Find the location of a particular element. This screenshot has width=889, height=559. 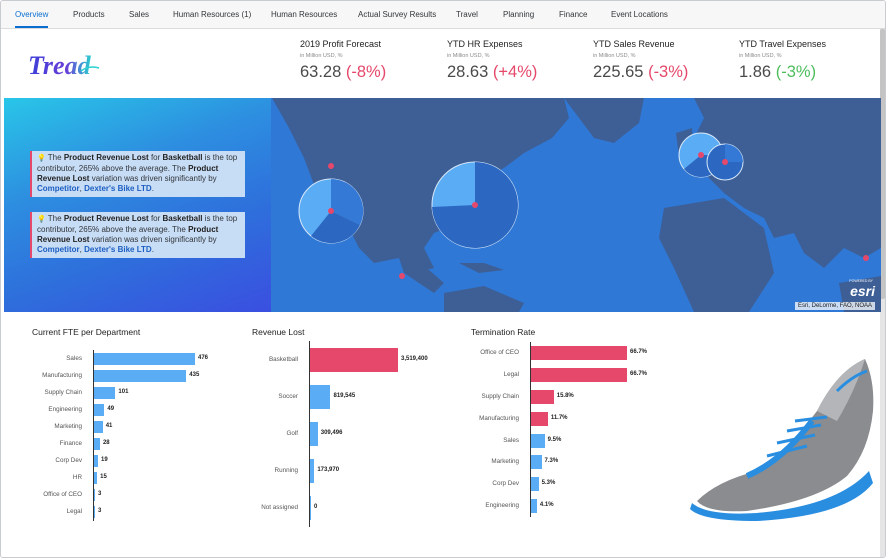

kpi-delta-open: ( is located at coordinates (651, 72).